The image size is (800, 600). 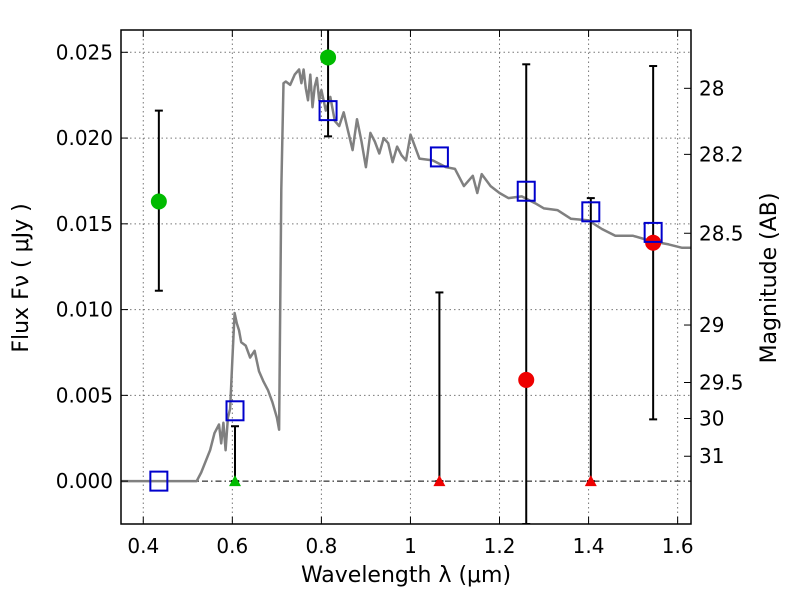 I want to click on y-tick-label: 0.010, so click(x=84, y=310).